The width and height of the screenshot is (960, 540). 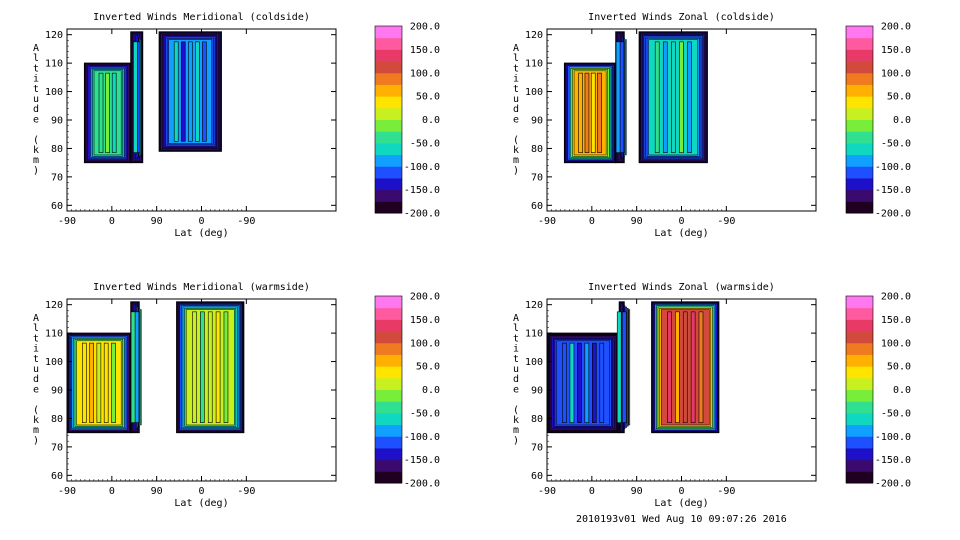 I want to click on colorbar-tick-label: 200.0, so click(x=425, y=297).